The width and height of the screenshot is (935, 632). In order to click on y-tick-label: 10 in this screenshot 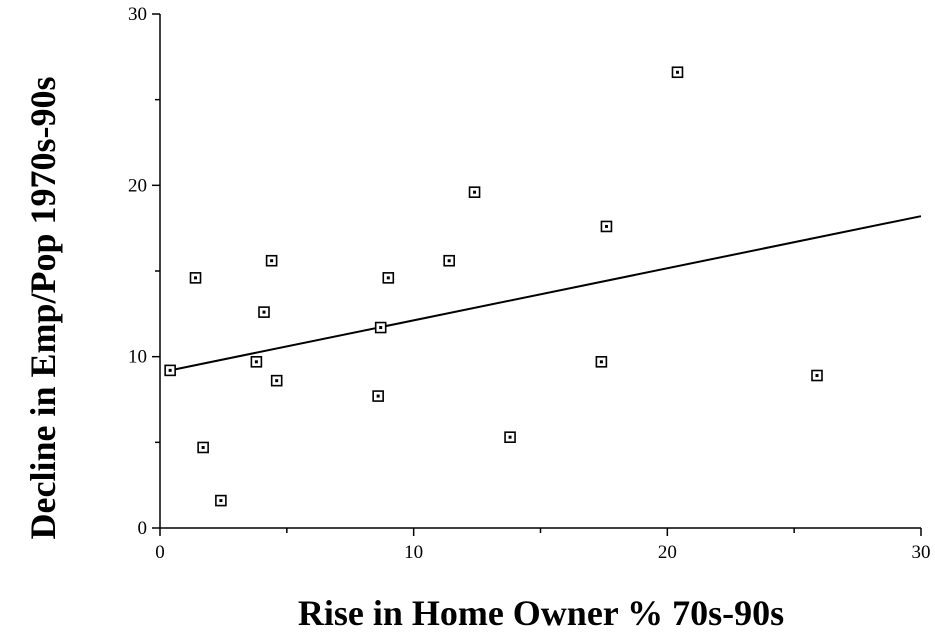, I will do `click(137, 357)`.